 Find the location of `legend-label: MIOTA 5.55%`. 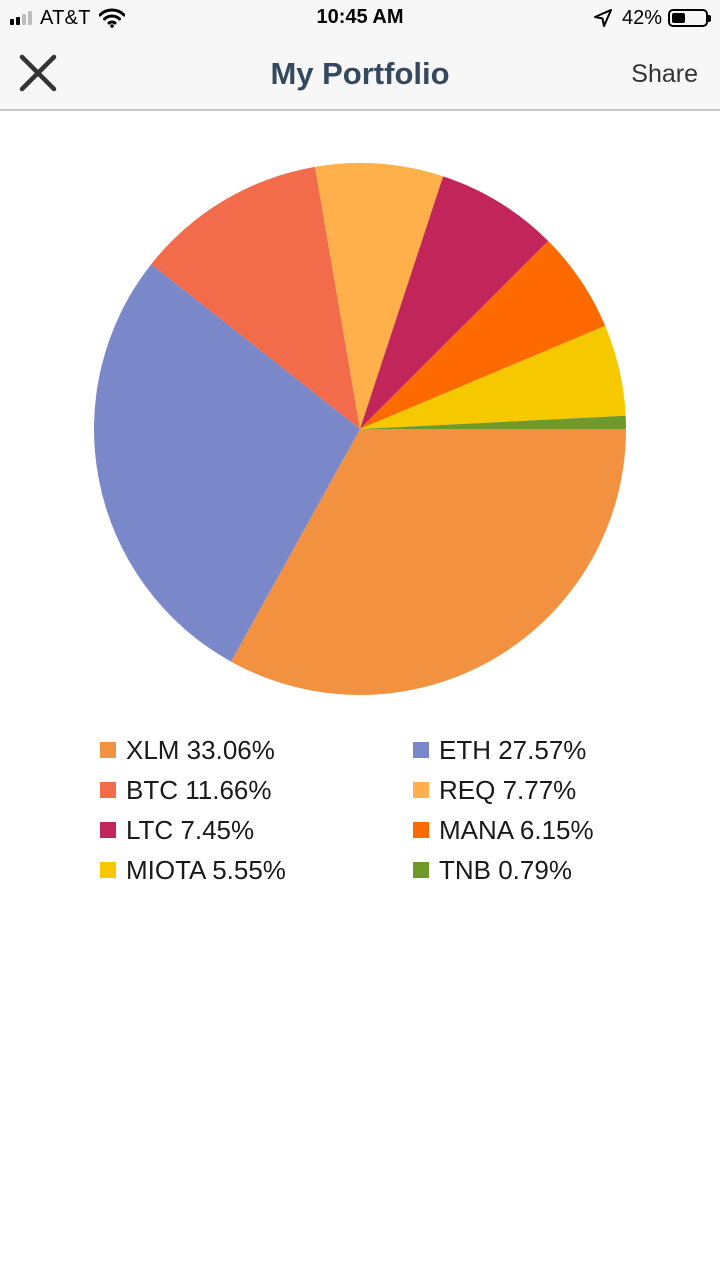

legend-label: MIOTA 5.55% is located at coordinates (206, 869).